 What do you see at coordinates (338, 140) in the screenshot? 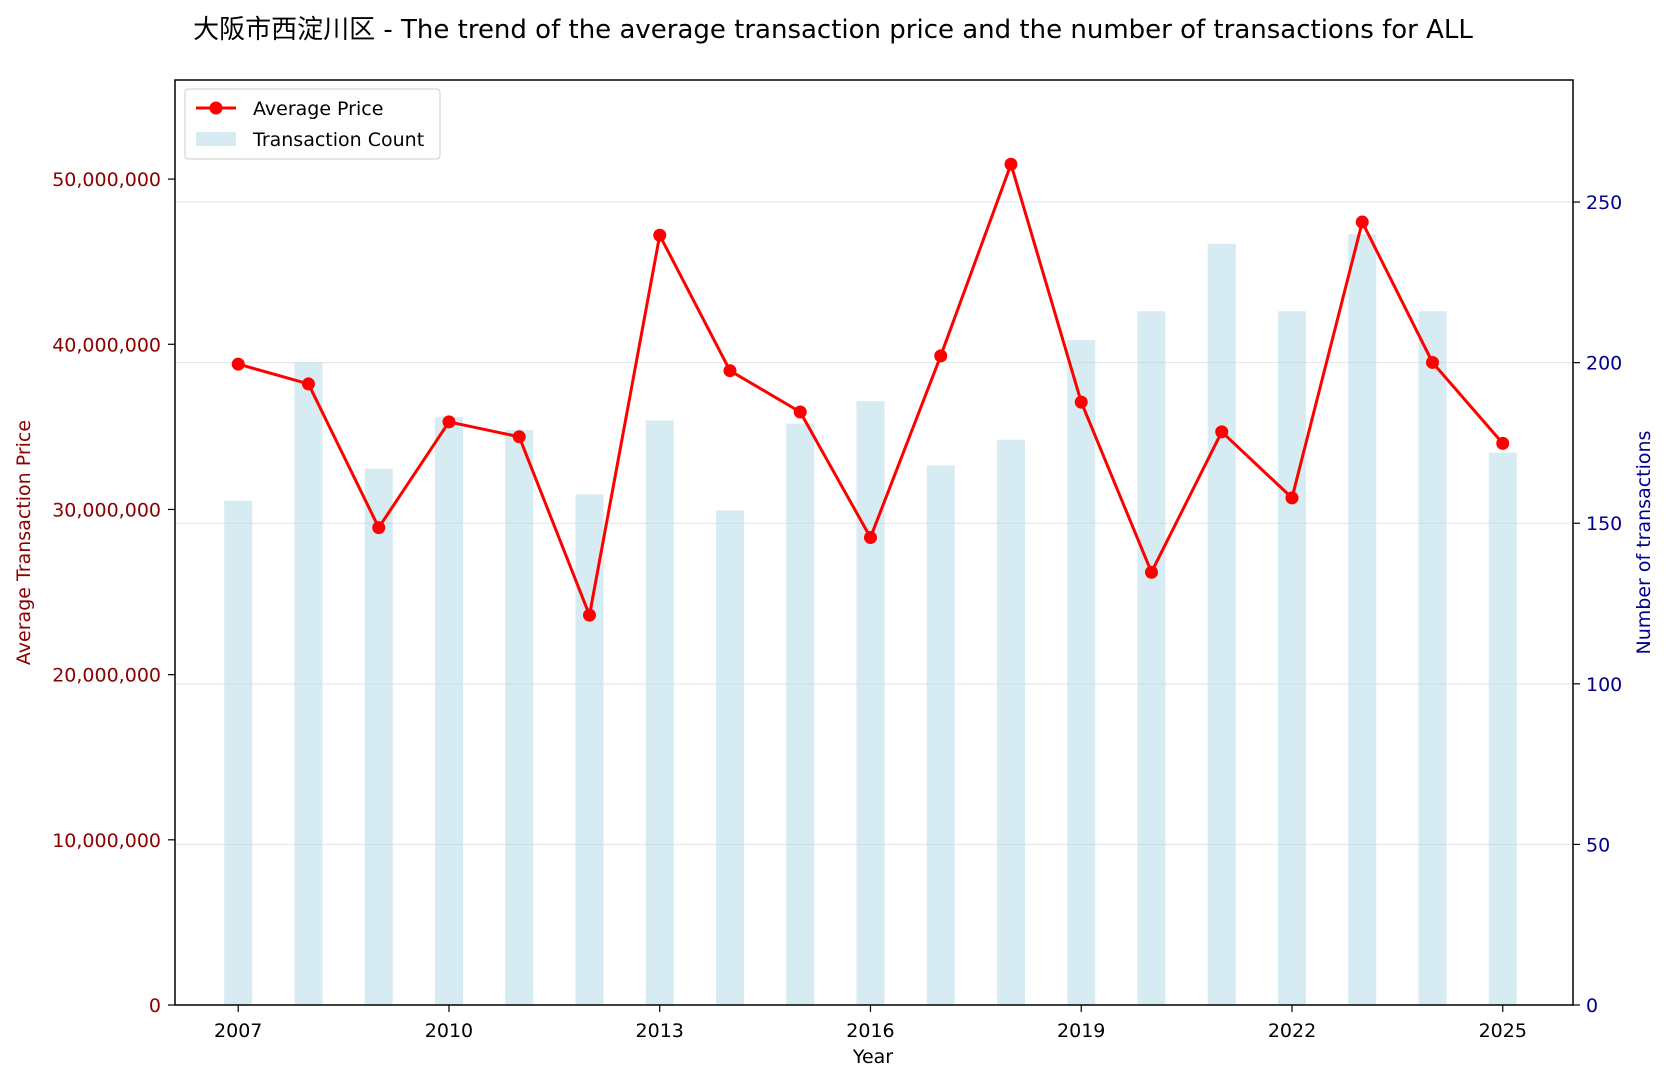
I see `legend-label-transaction-count: Transaction Count` at bounding box center [338, 140].